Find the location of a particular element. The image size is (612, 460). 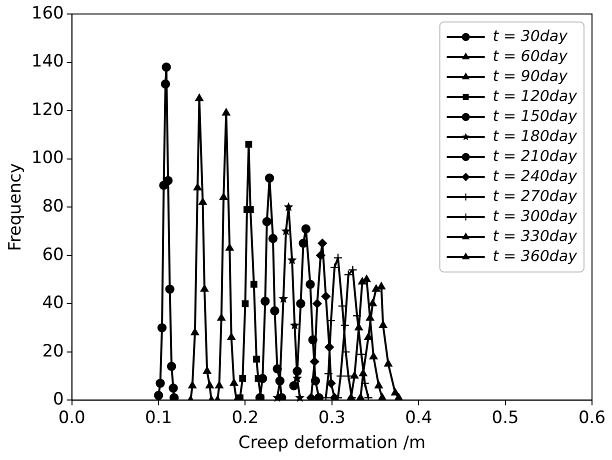

x-tick-label: 0.4 is located at coordinates (418, 418).